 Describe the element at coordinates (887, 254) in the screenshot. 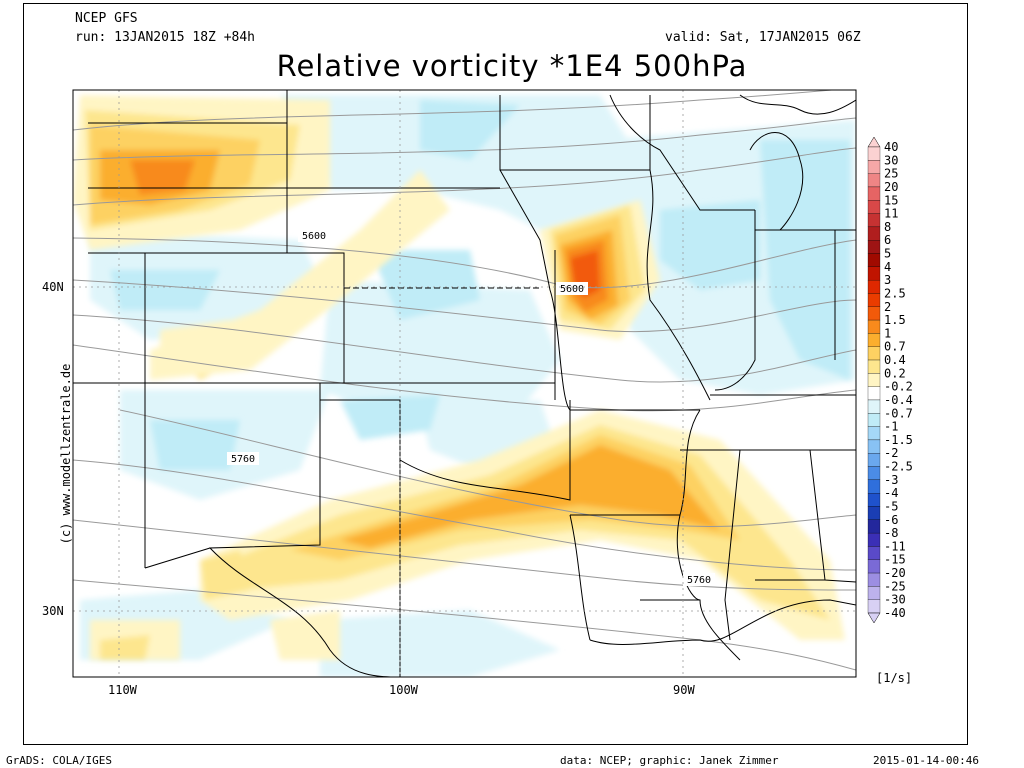

I see `colorbar-level-label: 5` at that location.